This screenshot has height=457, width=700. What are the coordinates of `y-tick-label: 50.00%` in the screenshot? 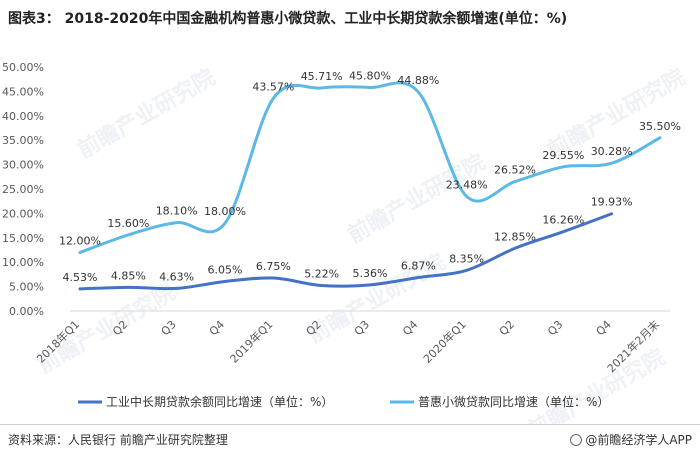 It's located at (23, 67).